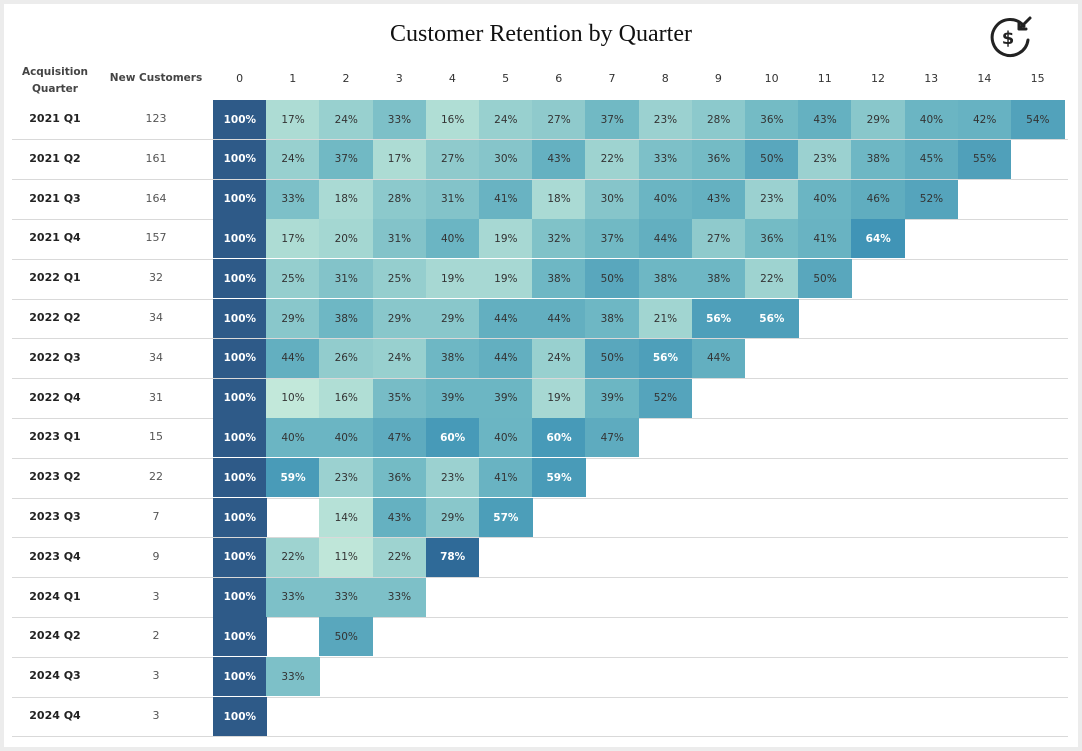 The image size is (1082, 751). I want to click on column-header: 4, so click(452, 78).